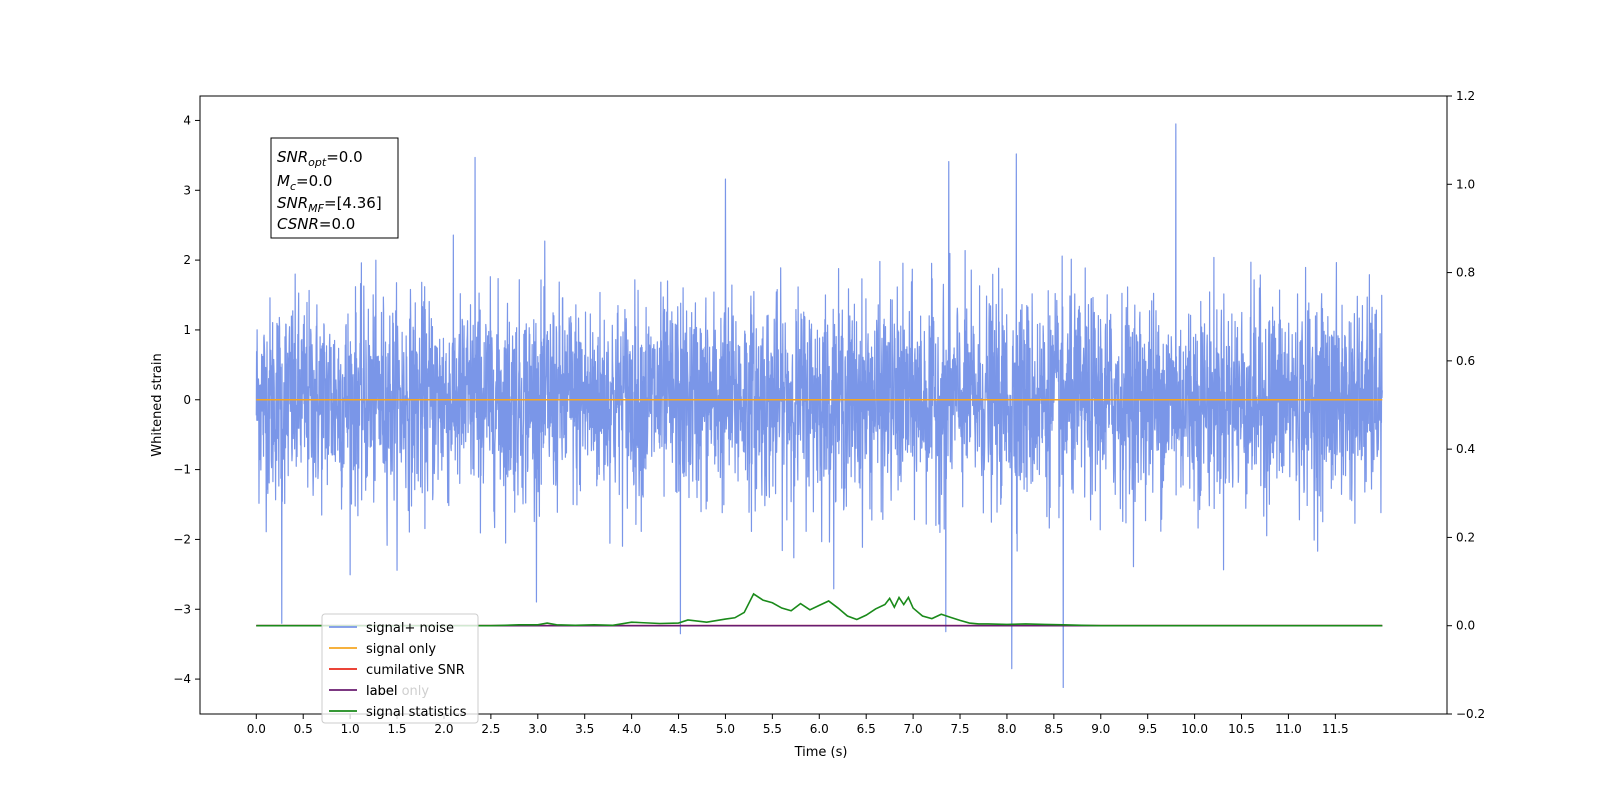  I want to click on annotation-line: SNRMF=[4.36], so click(329, 204).